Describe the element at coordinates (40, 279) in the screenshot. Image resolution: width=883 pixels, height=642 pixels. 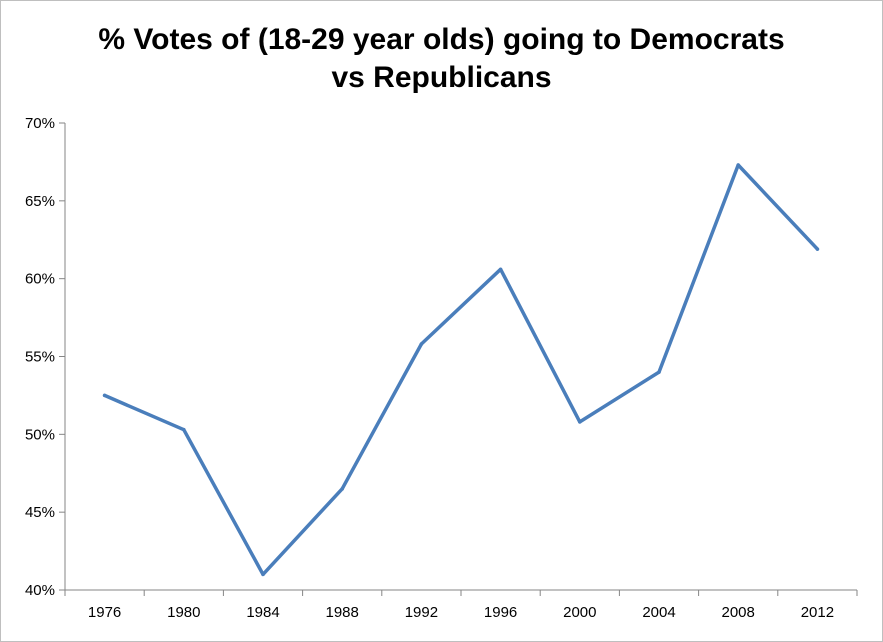
I see `y-tick-label: 60%` at that location.